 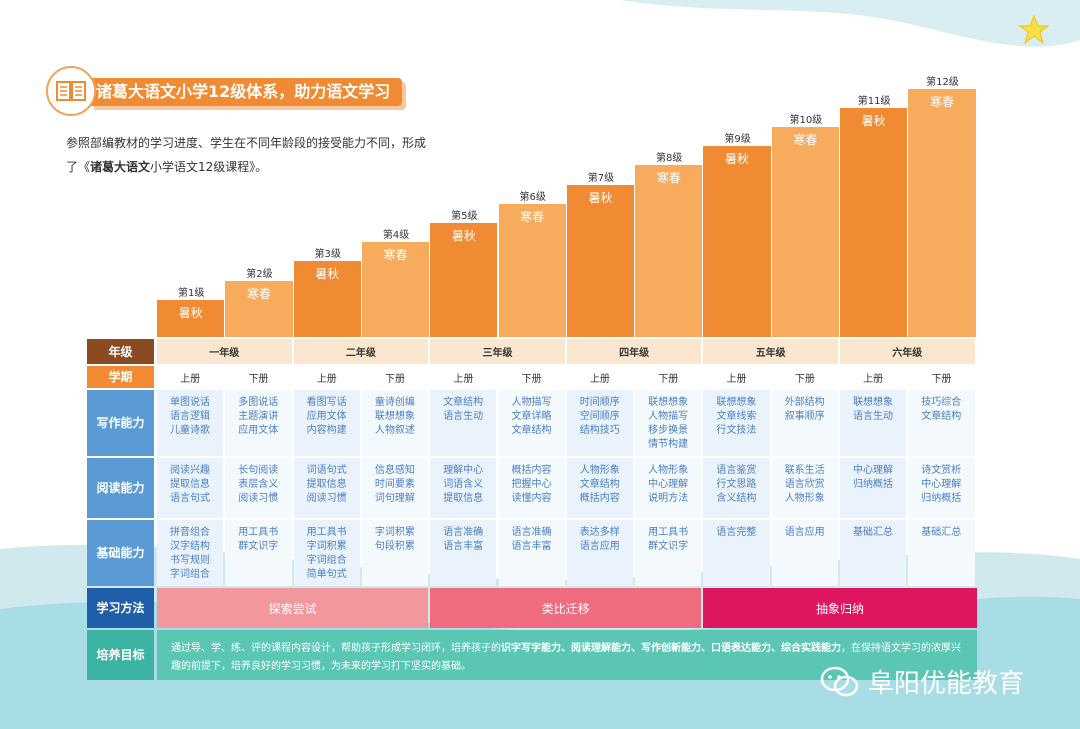 I want to click on writing-cell: 时间顺序 空间顺序 结构技巧, so click(x=600, y=423).